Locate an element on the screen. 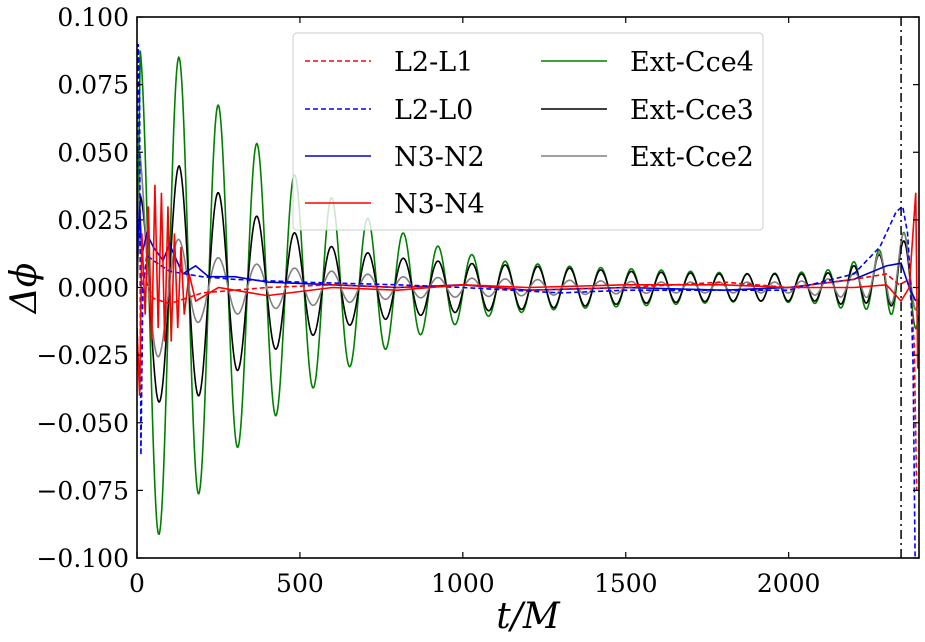 The width and height of the screenshot is (925, 642). y-tick-label: 0.100 is located at coordinates (93, 17).